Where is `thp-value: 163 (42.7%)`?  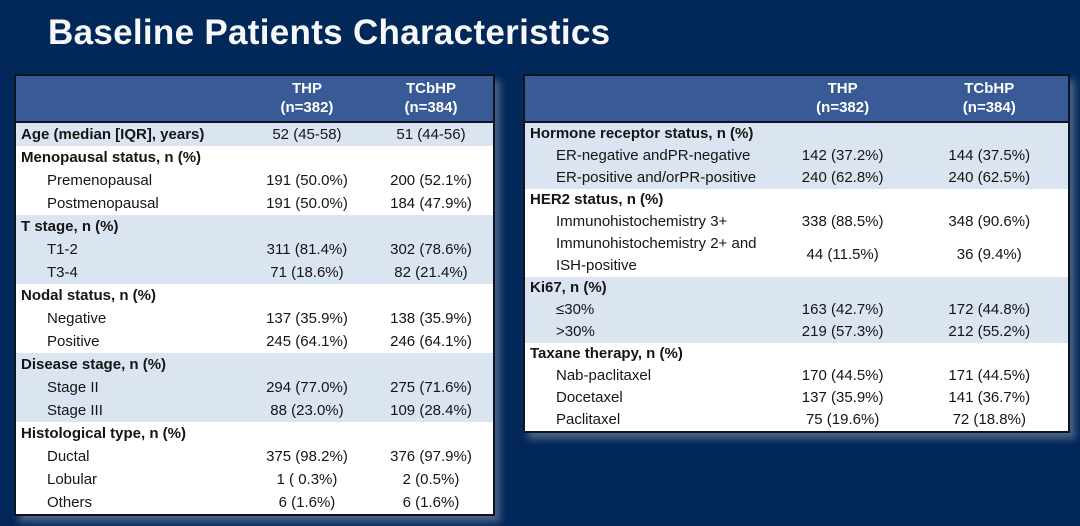 thp-value: 163 (42.7%) is located at coordinates (842, 309).